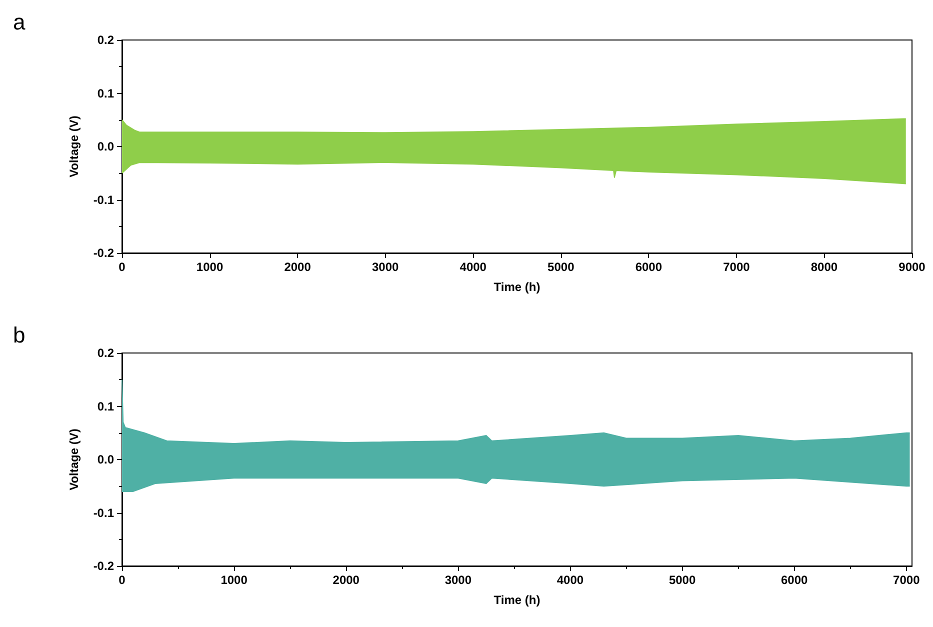 This screenshot has height=627, width=933. Describe the element at coordinates (19, 22) in the screenshot. I see `chart-title: a` at that location.